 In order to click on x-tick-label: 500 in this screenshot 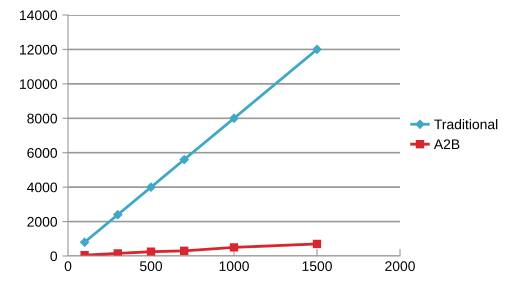, I will do `click(151, 266)`.